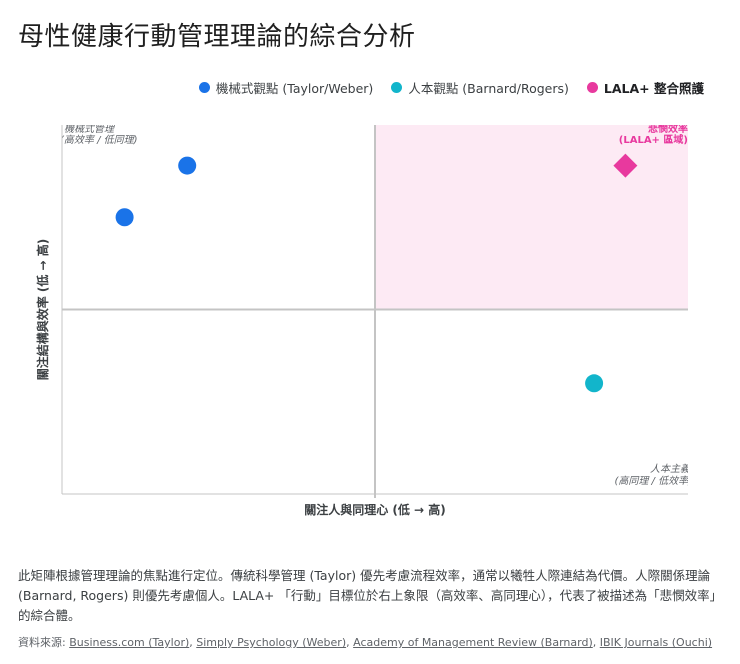 The width and height of the screenshot is (740, 664). What do you see at coordinates (375, 509) in the screenshot?
I see `x-axis-label: 關注人與同理心 (低 → 高)` at bounding box center [375, 509].